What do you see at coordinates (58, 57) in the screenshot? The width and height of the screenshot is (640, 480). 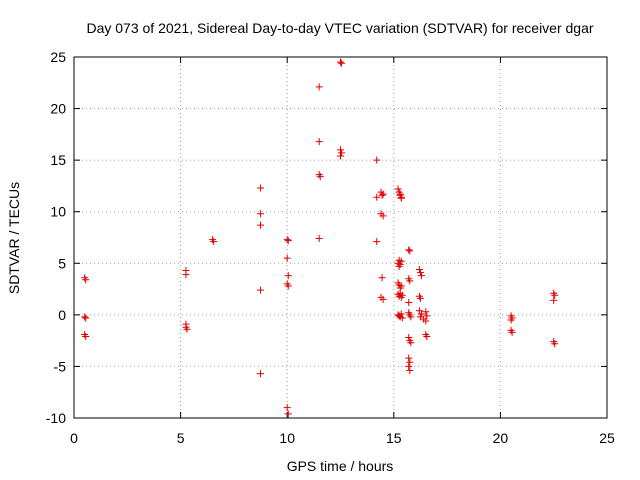 I see `y-tick-label: 25` at bounding box center [58, 57].